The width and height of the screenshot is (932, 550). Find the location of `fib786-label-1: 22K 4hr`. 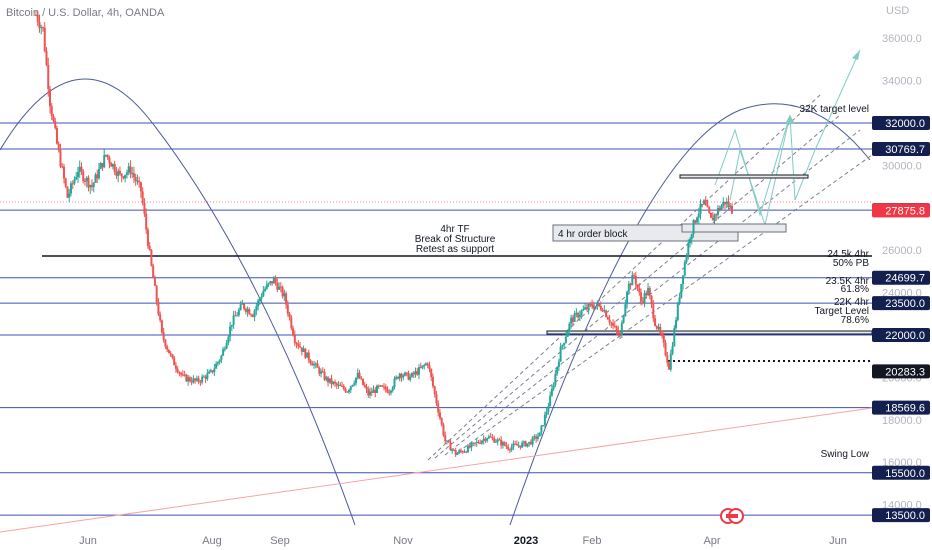

fib786-label-1: 22K 4hr is located at coordinates (852, 302).